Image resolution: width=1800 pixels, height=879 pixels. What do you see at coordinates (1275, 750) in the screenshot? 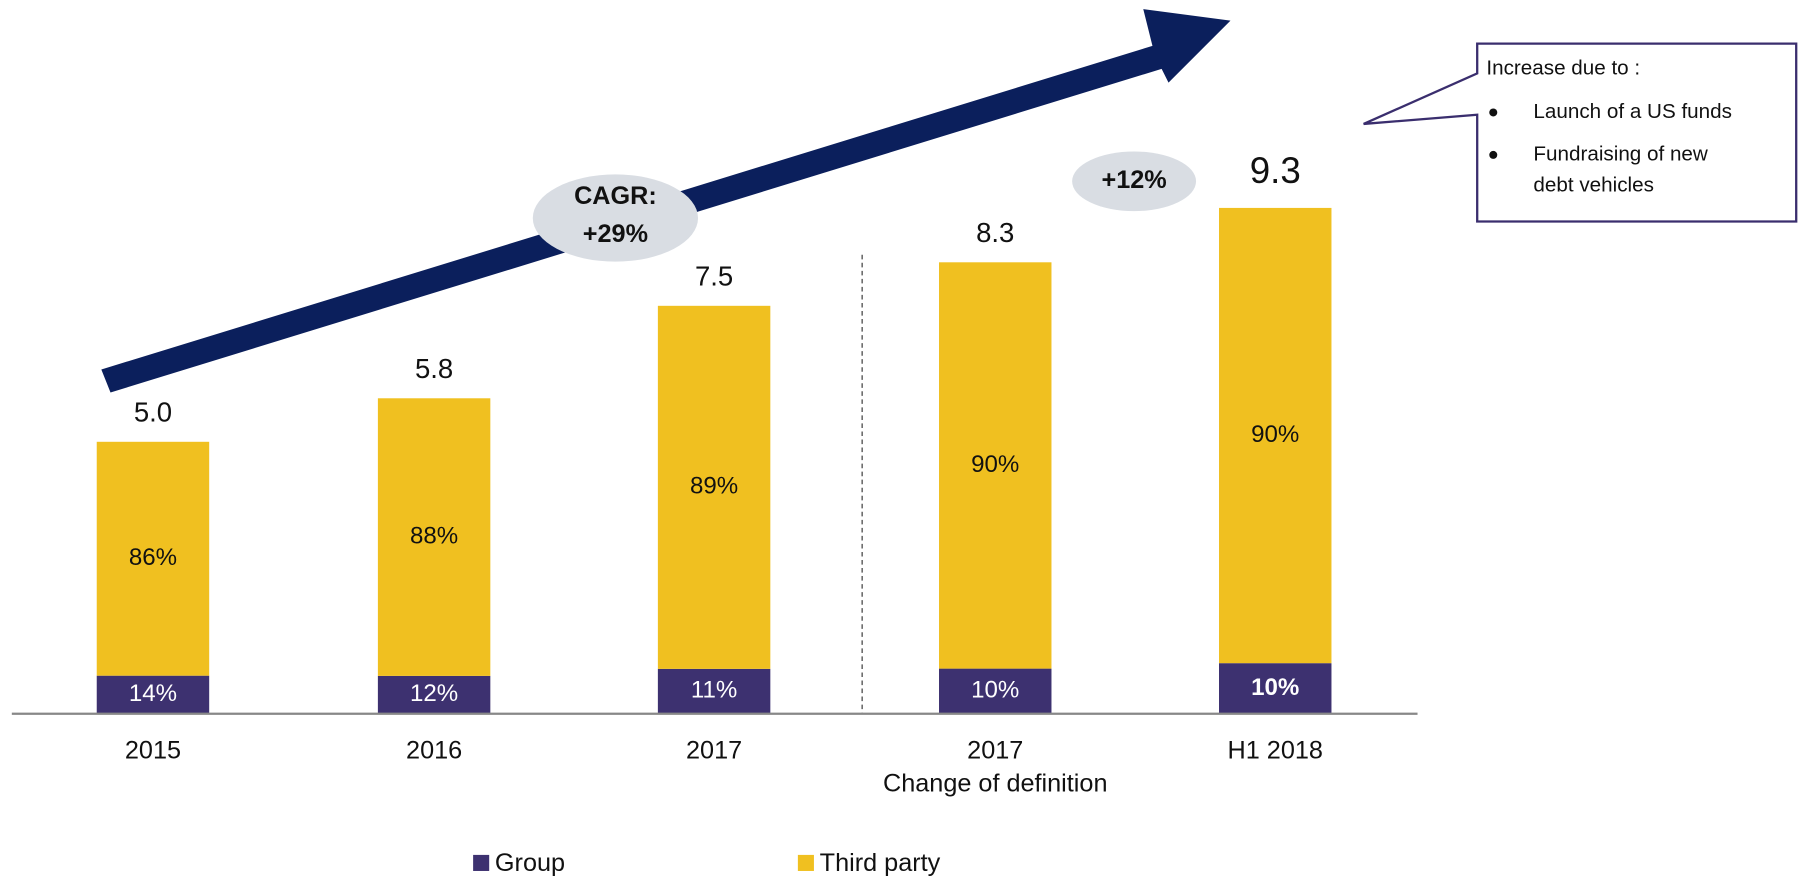
I see `x-tick-label: H1 2018` at bounding box center [1275, 750].